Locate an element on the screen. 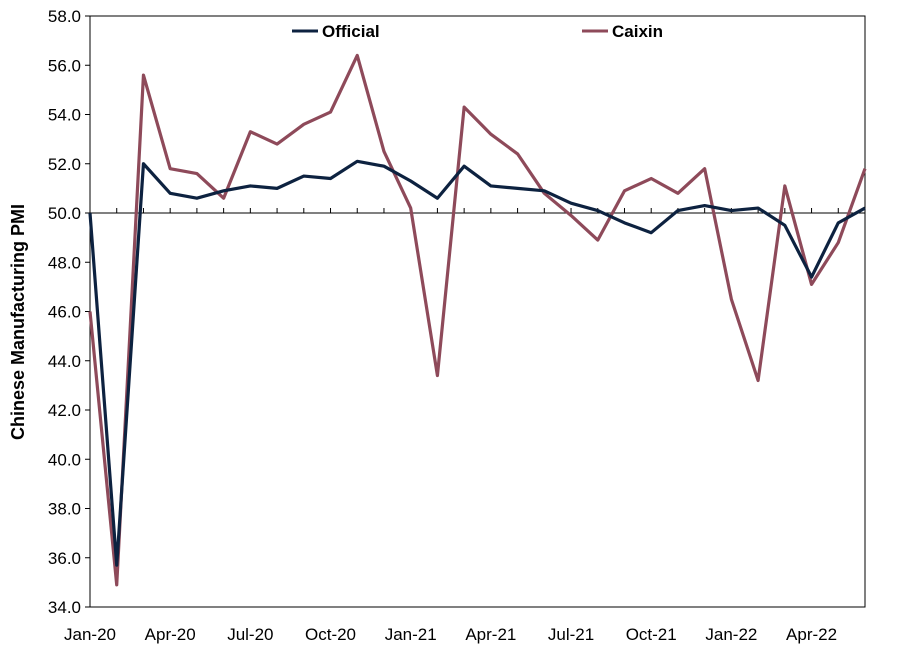 This screenshot has width=900, height=654. x-tick-label: Oct-20 is located at coordinates (330, 634).